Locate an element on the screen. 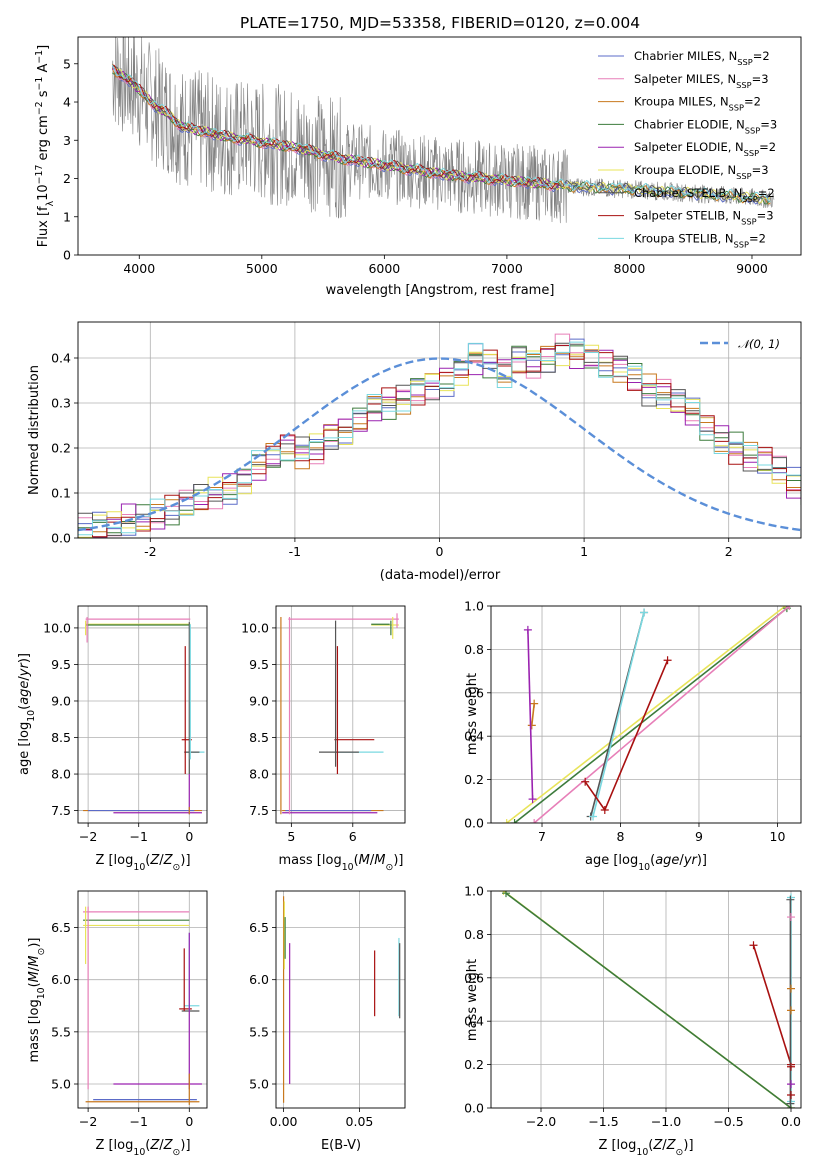  mass_vs_ebv-ytick-label-2: 6.0 is located at coordinates (259, 979).